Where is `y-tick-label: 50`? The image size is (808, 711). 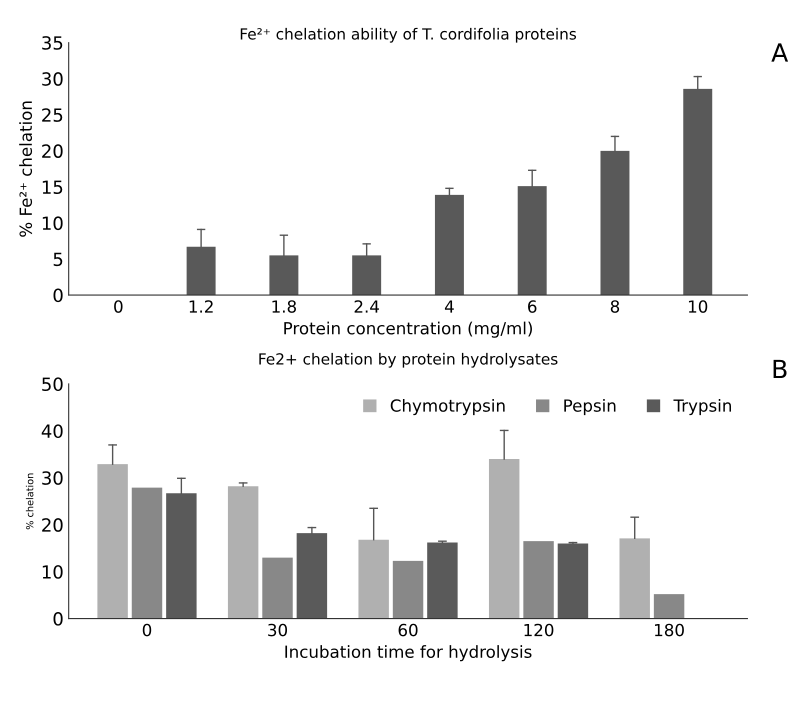
y-tick-label: 50 is located at coordinates (52, 384).